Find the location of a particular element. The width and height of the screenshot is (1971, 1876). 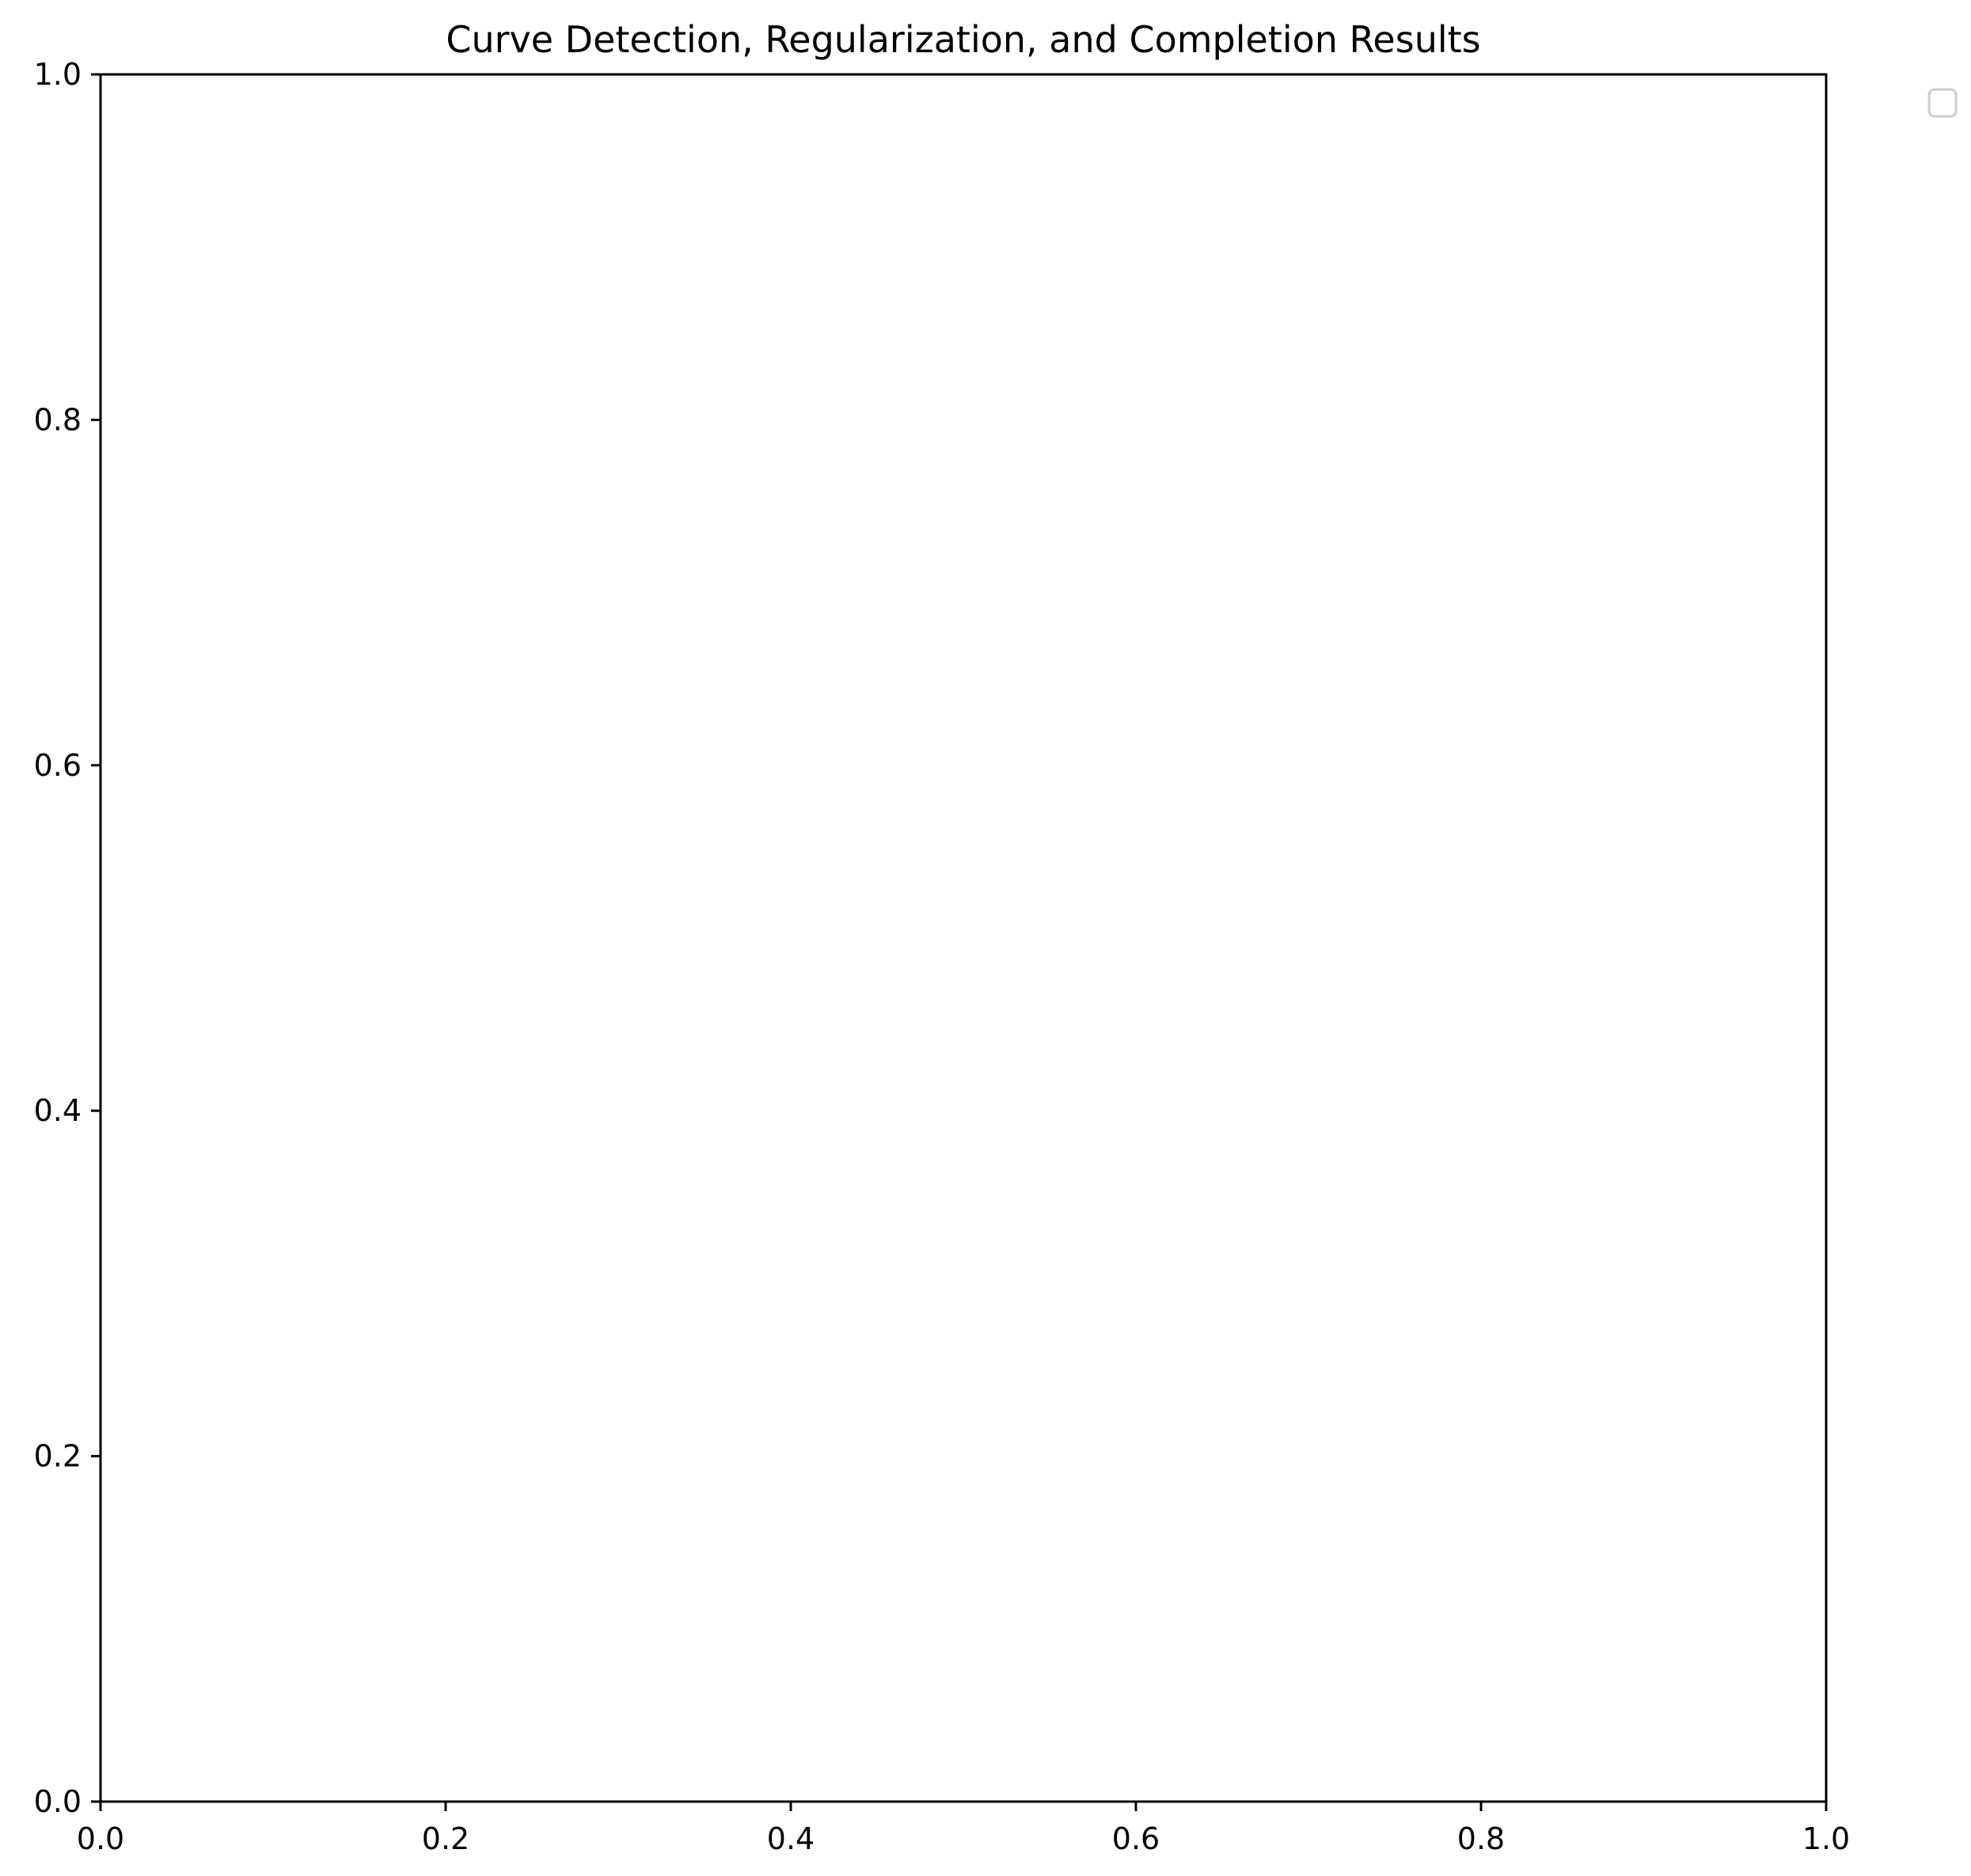

y-tick-label: 1.0 is located at coordinates (58, 74).